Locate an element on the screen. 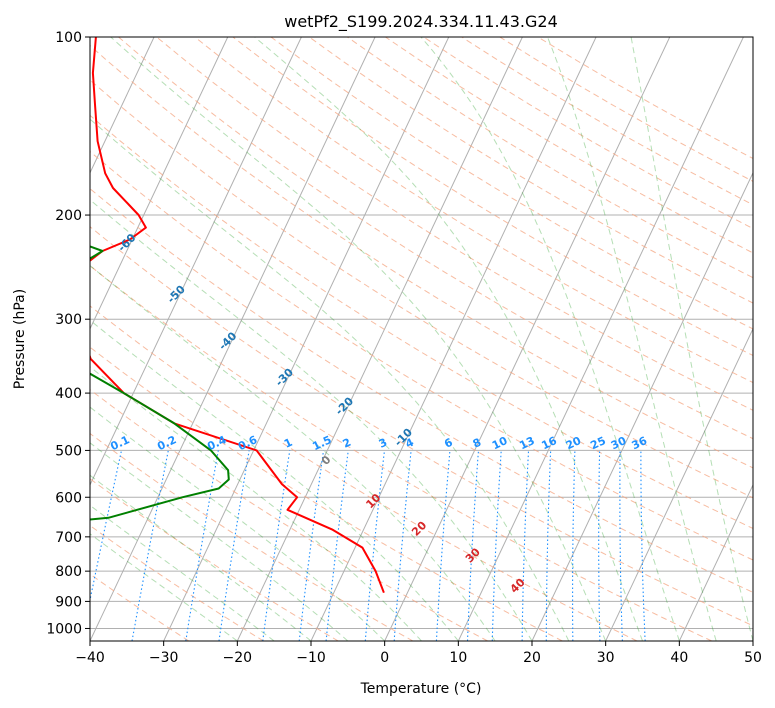 This screenshot has width=775, height=708. x-tick-label: −40 is located at coordinates (90, 658).